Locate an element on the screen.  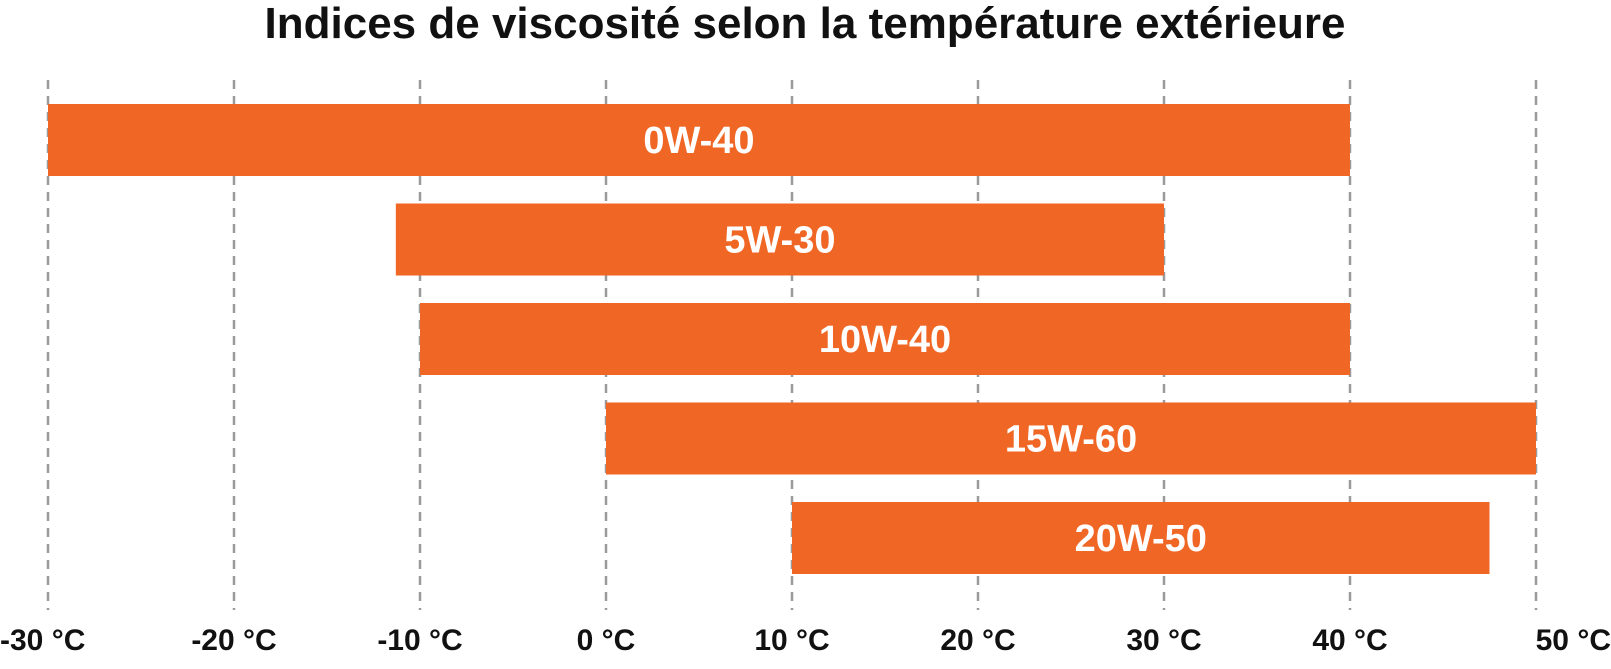
bar-label: 20W-50 is located at coordinates (1141, 539).